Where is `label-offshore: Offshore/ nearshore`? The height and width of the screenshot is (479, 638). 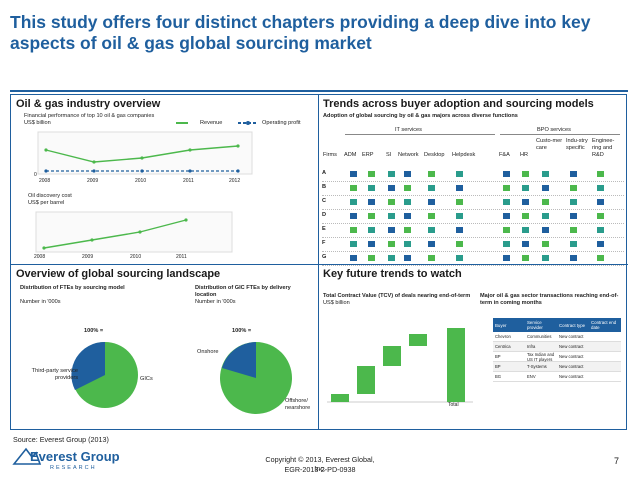
label-offshore: Offshore/ nearshore is located at coordinates (298, 404).